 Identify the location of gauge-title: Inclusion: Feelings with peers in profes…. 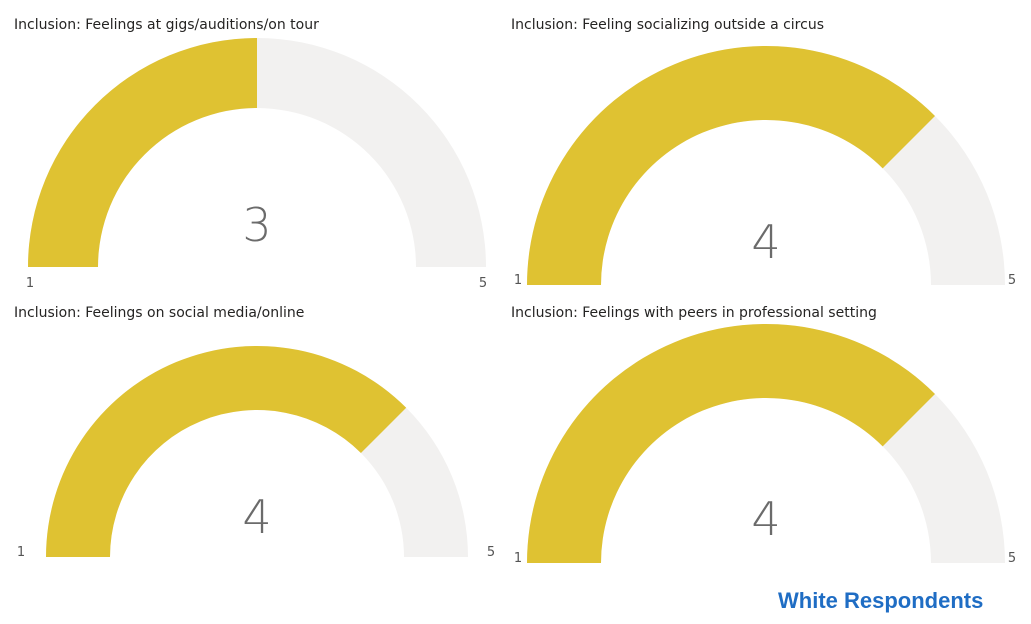
(694, 313).